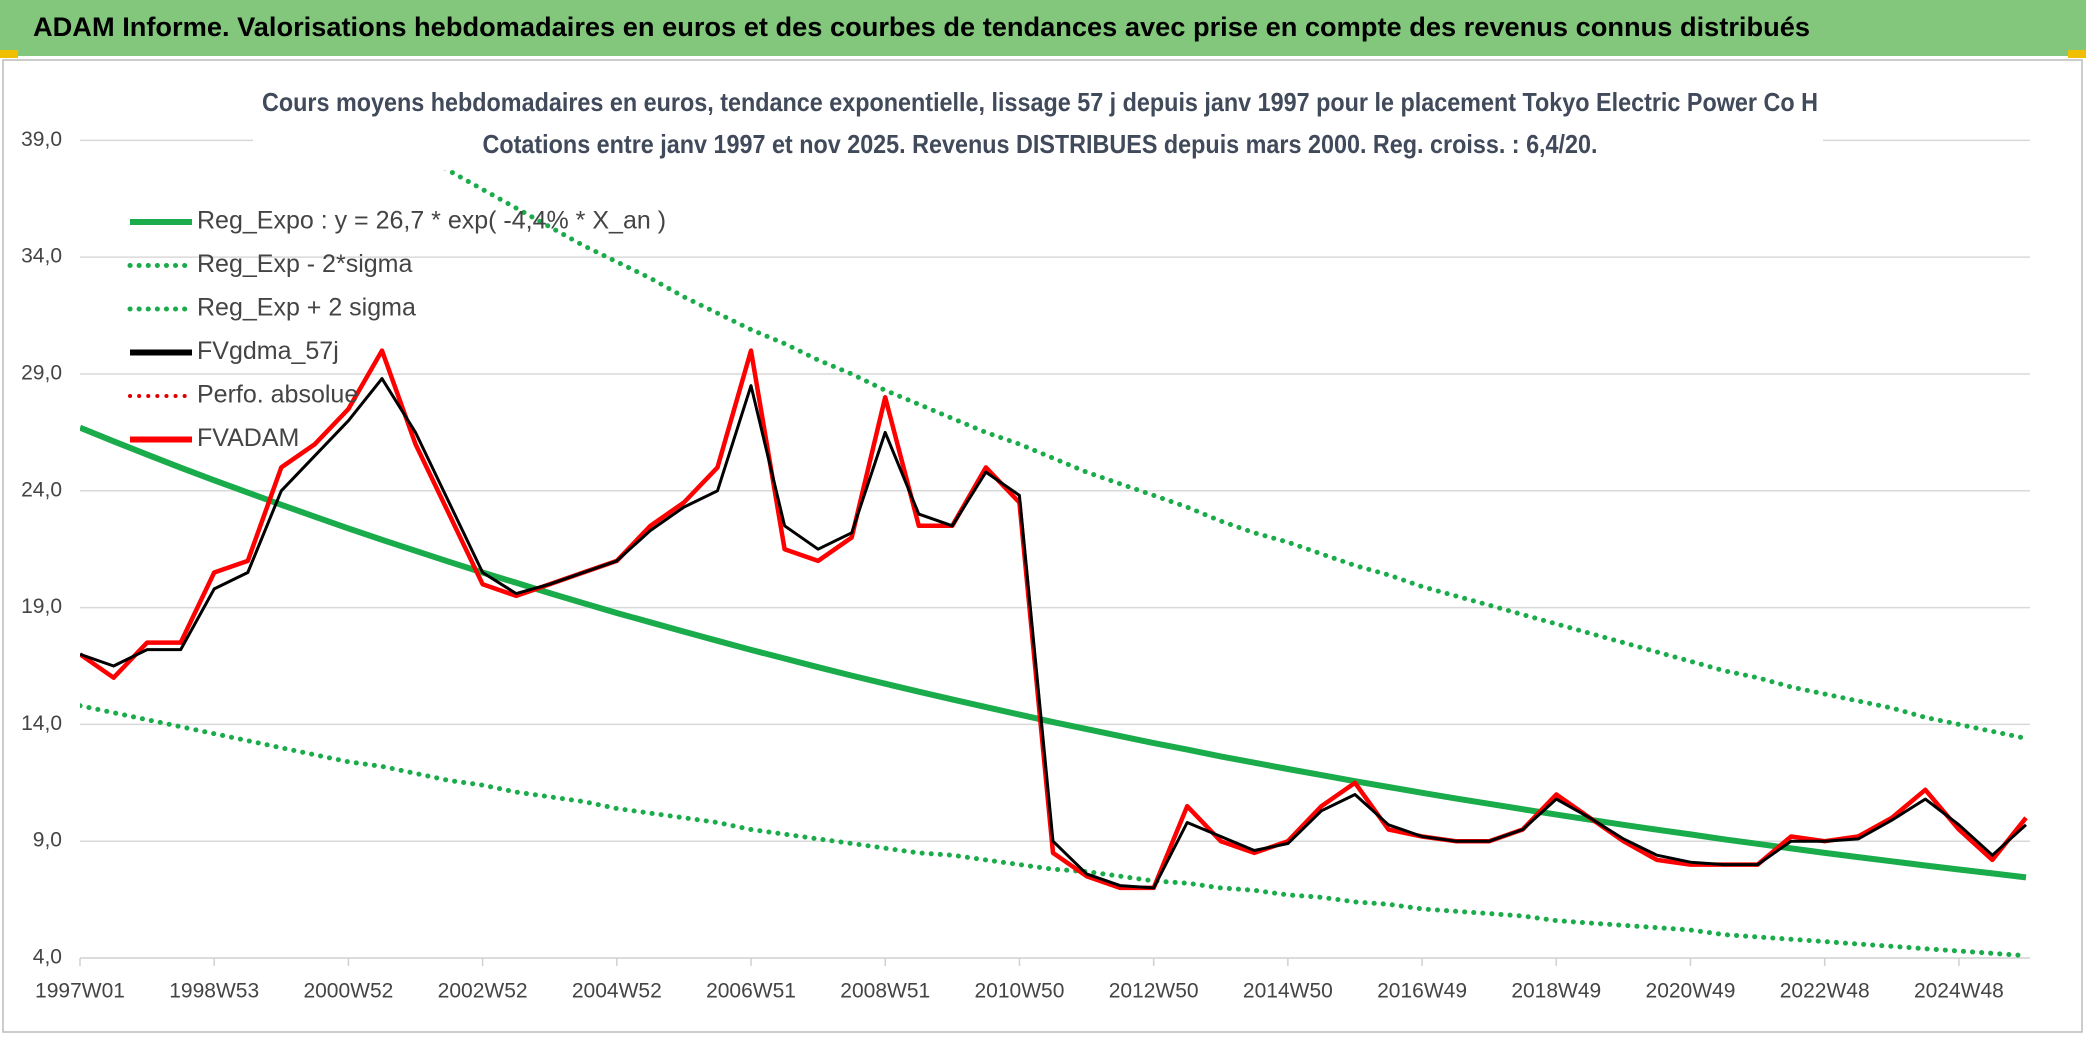 The width and height of the screenshot is (2086, 1037). What do you see at coordinates (41, 373) in the screenshot?
I see `y-tick-label: 29,0` at bounding box center [41, 373].